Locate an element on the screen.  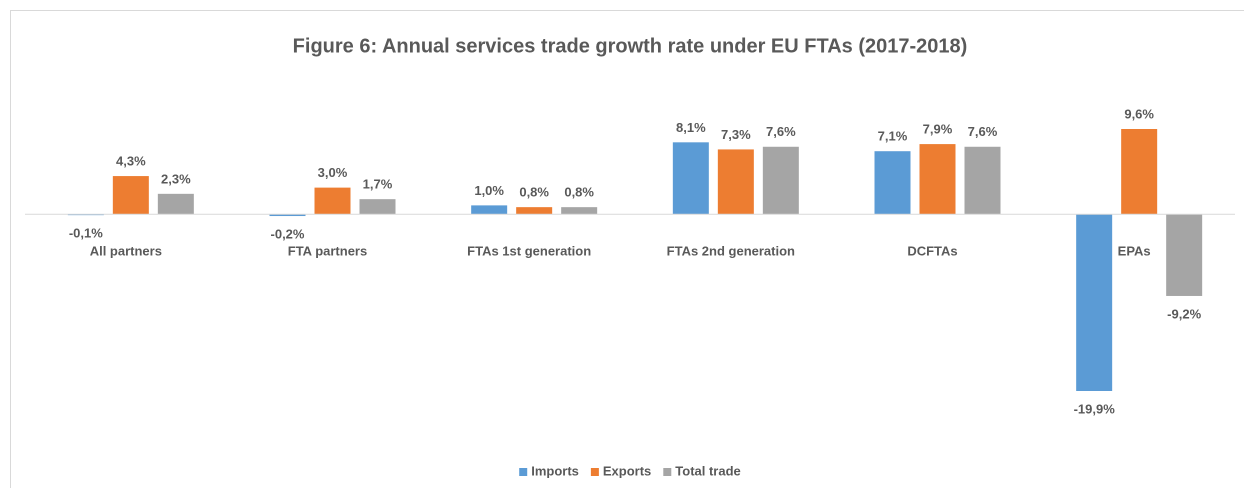
data-label: 7,1% is located at coordinates (893, 136).